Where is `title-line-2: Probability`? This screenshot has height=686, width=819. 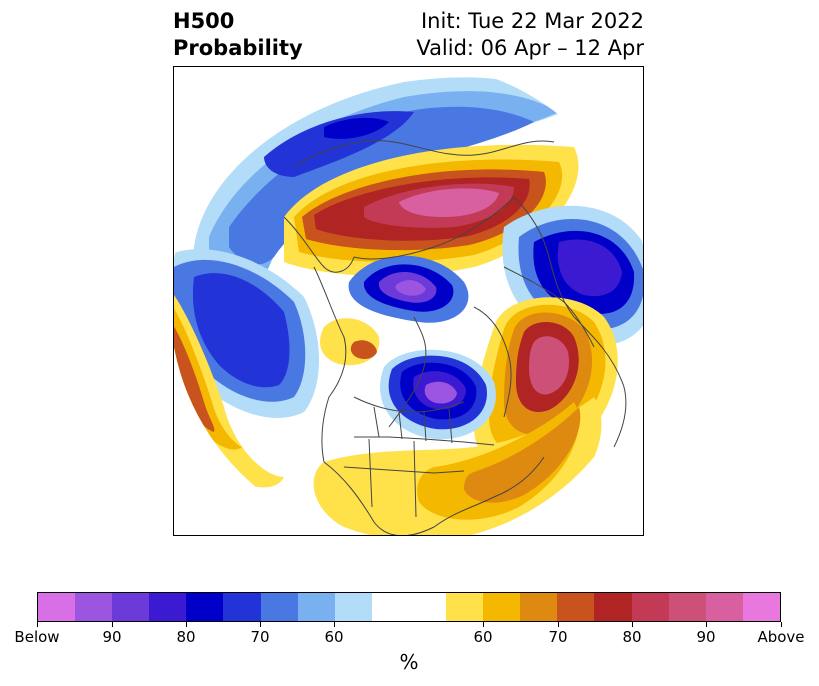
title-line-2: Probability is located at coordinates (238, 48).